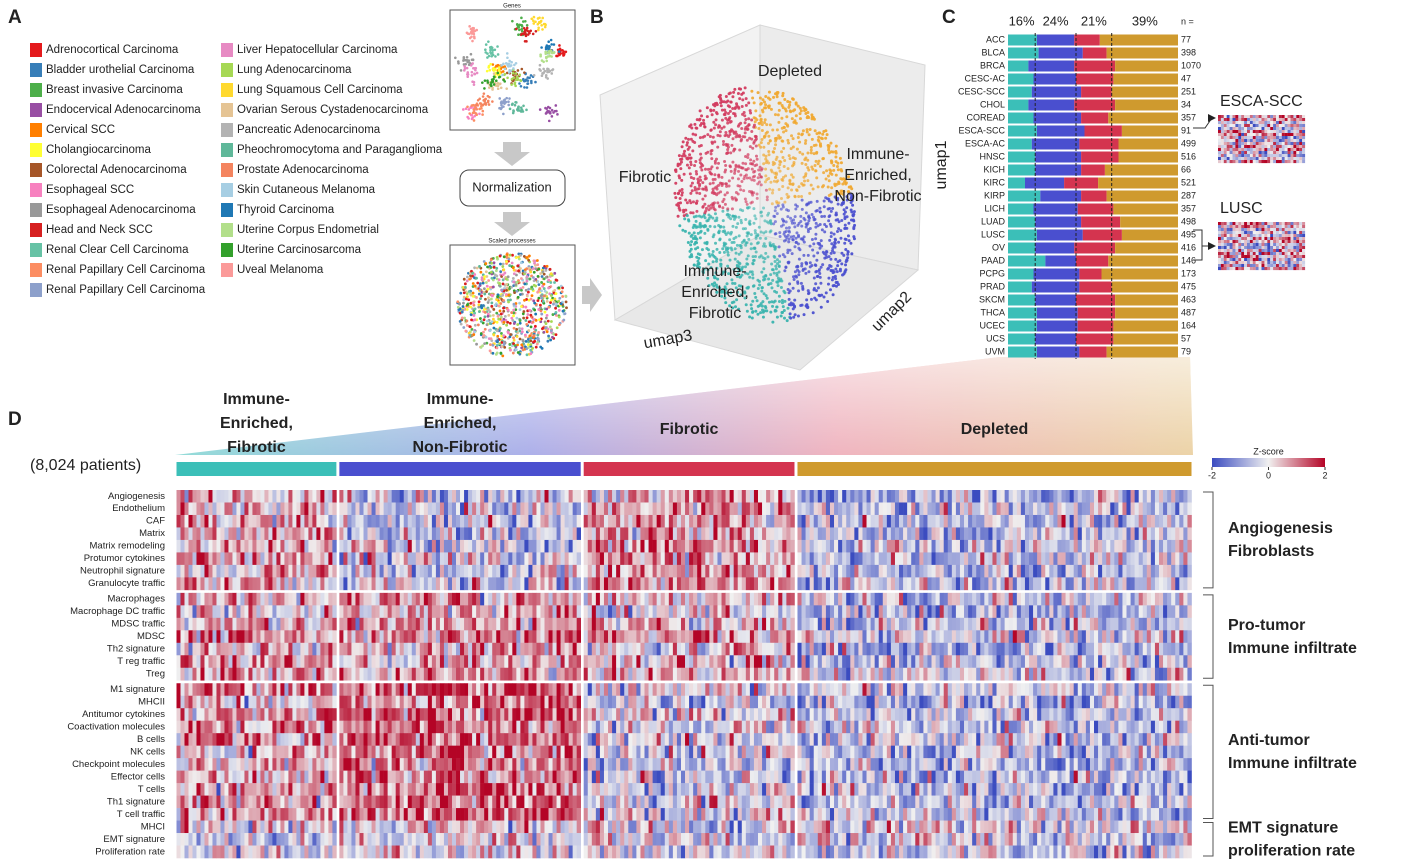 This screenshot has width=1401, height=865. What do you see at coordinates (1188, 117) in the screenshot?
I see `n-label: 357` at bounding box center [1188, 117].